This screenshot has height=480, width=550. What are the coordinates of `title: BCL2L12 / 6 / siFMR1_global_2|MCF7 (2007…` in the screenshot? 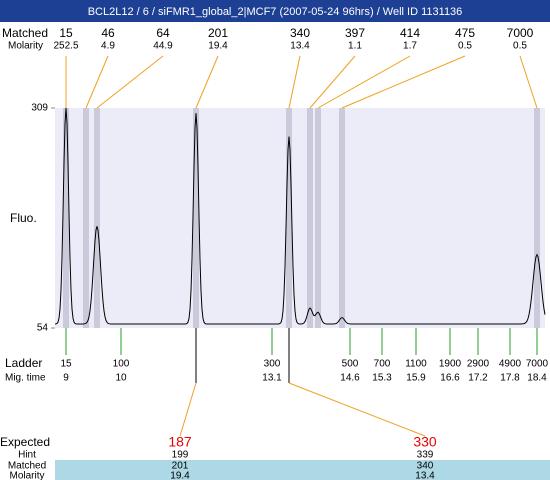 It's located at (275, 12).